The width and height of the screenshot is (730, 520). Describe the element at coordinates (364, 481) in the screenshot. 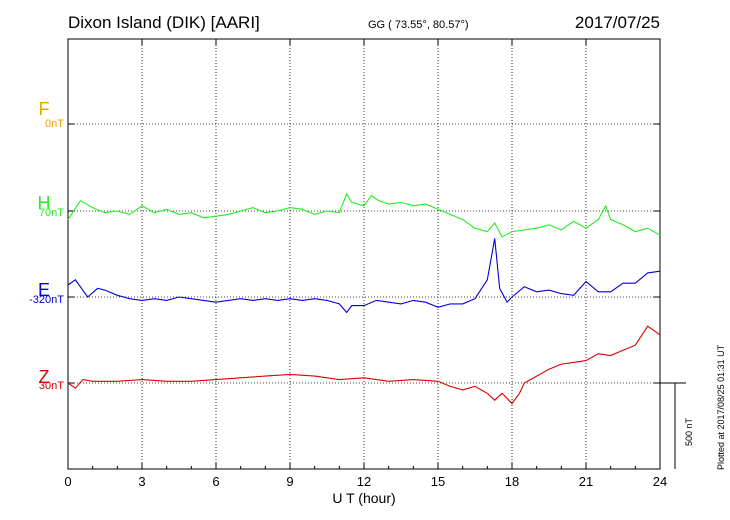

I see `x-tick-label: 12` at that location.